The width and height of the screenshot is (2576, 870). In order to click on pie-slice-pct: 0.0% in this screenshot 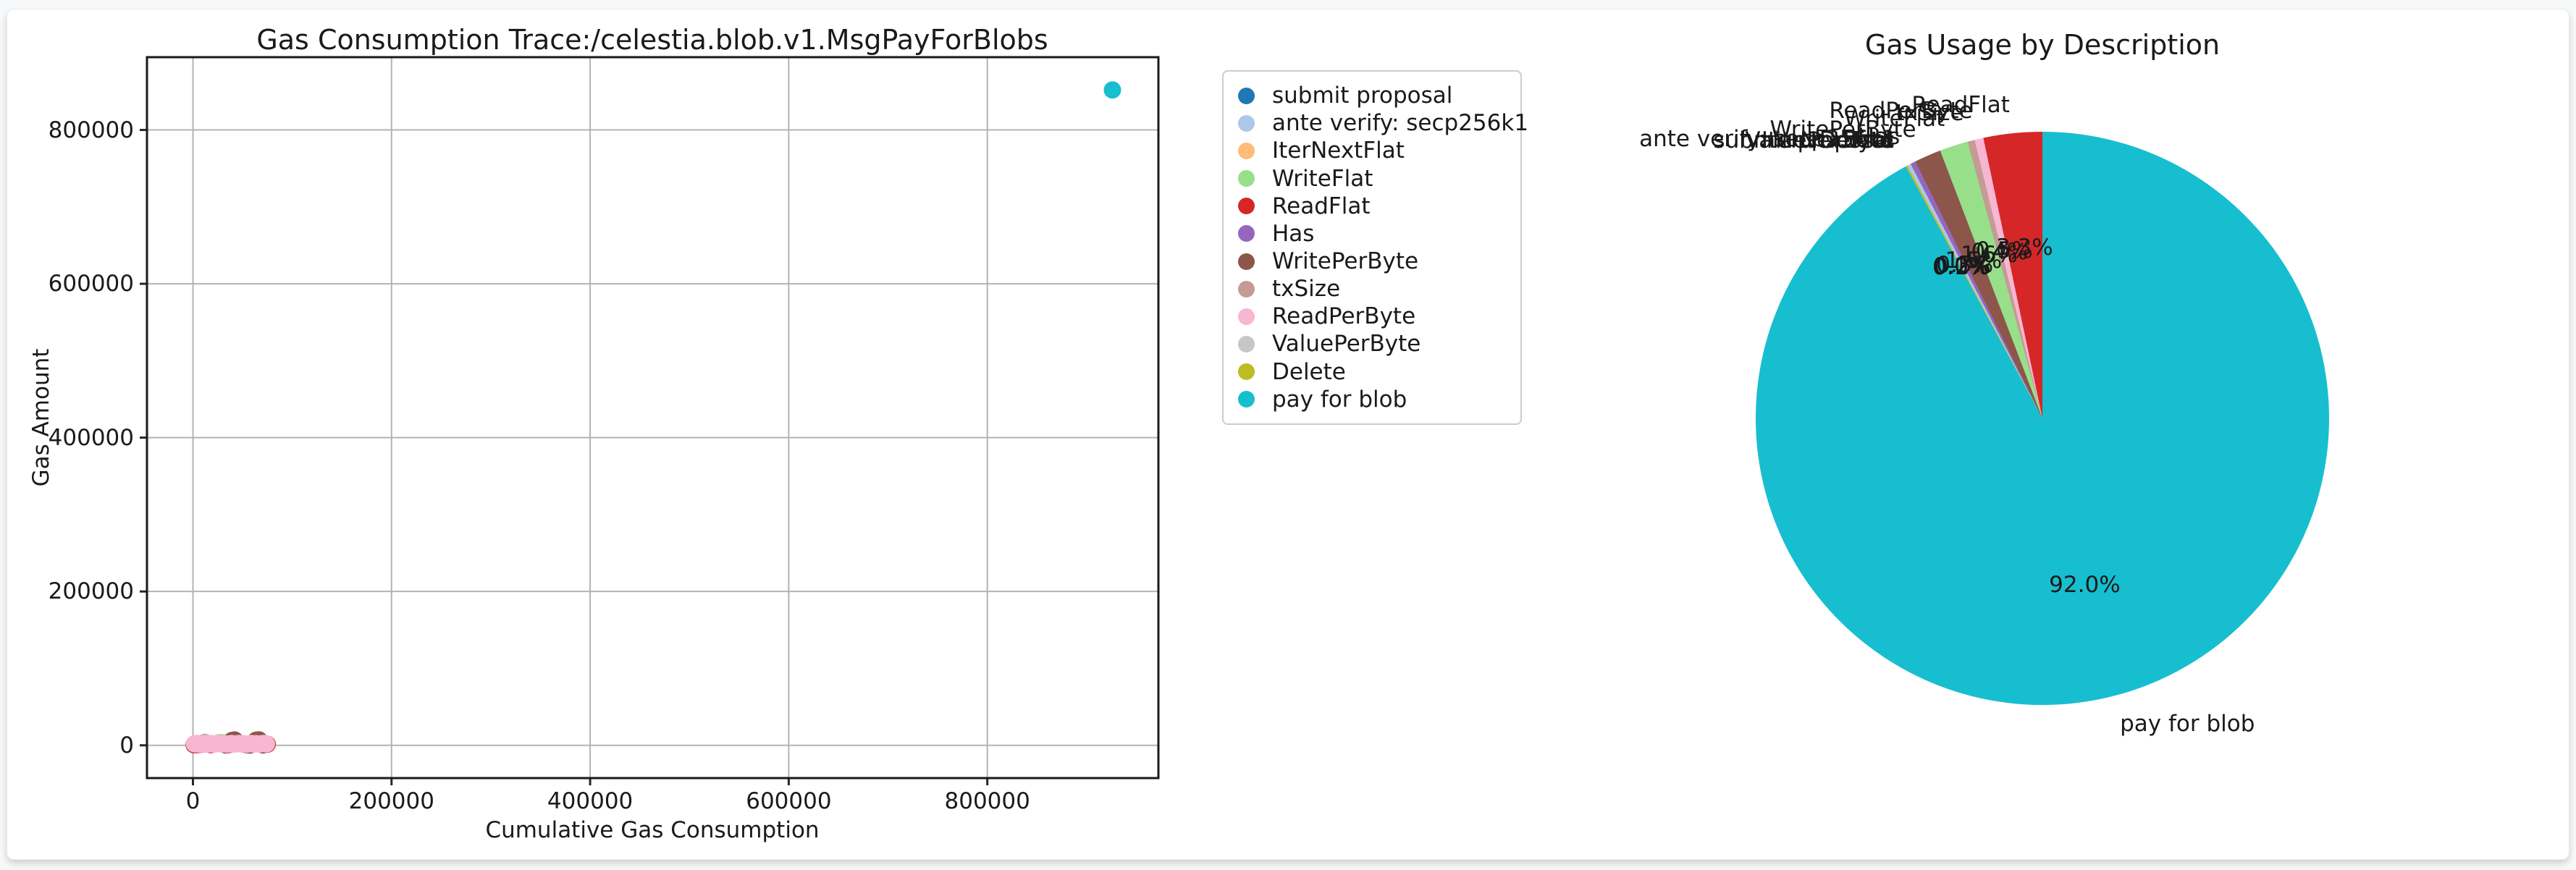, I will do `click(1961, 266)`.